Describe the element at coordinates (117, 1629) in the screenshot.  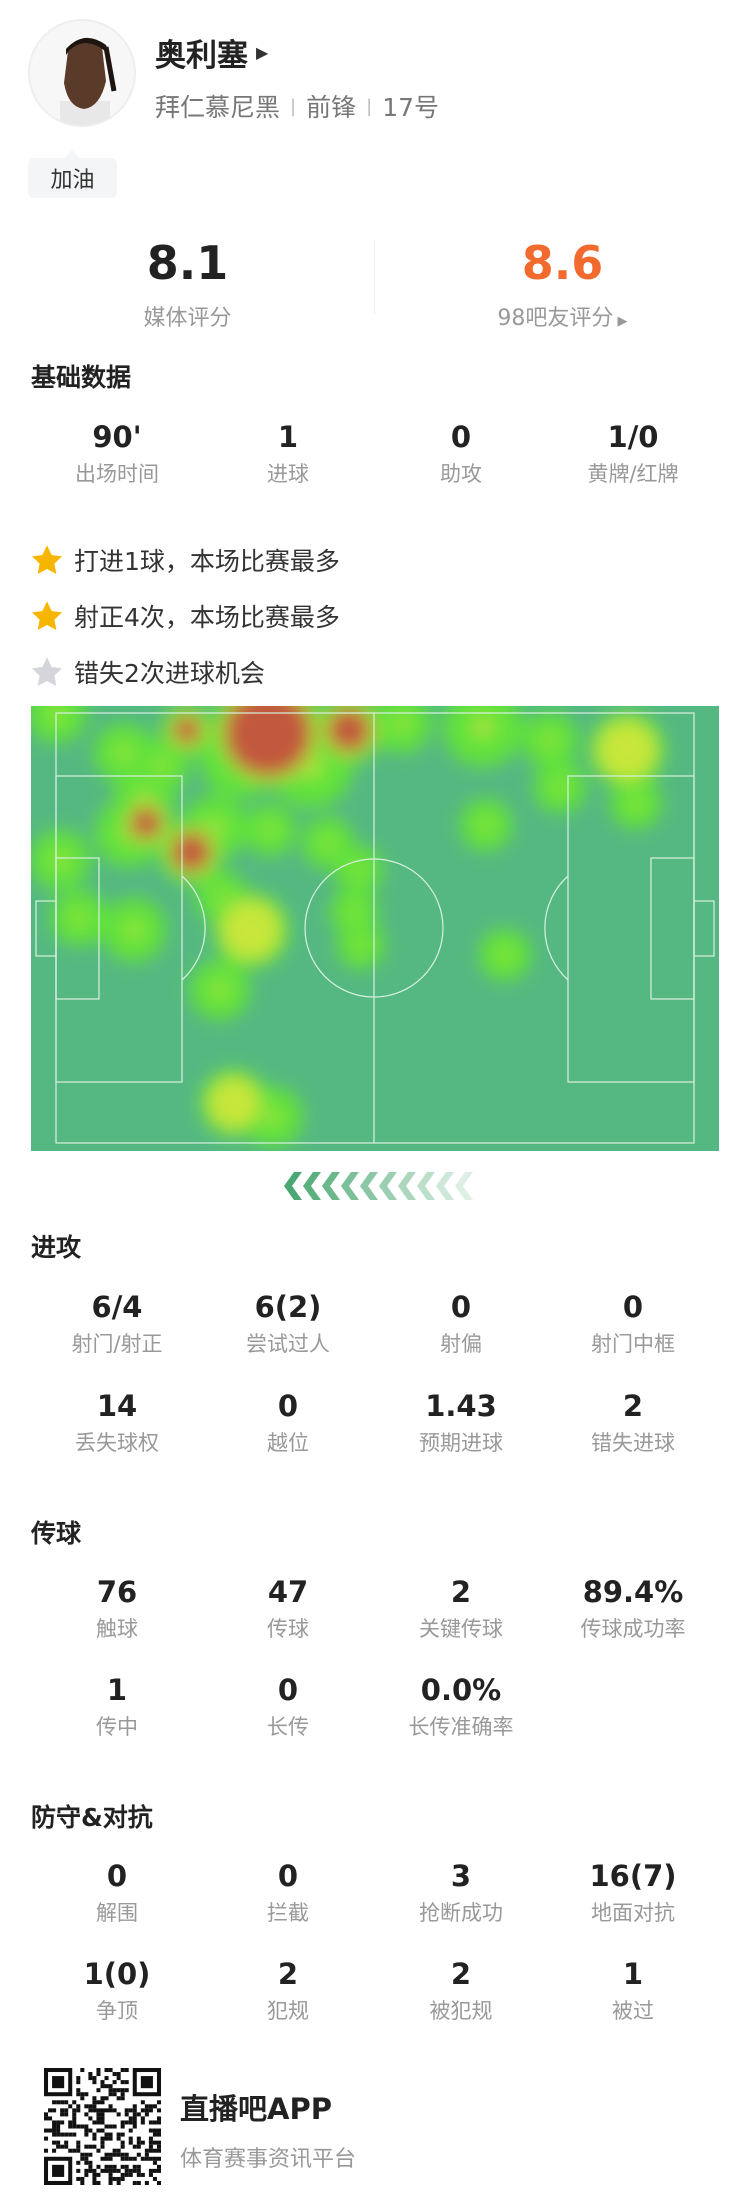
I see `stat-label: 触球` at that location.